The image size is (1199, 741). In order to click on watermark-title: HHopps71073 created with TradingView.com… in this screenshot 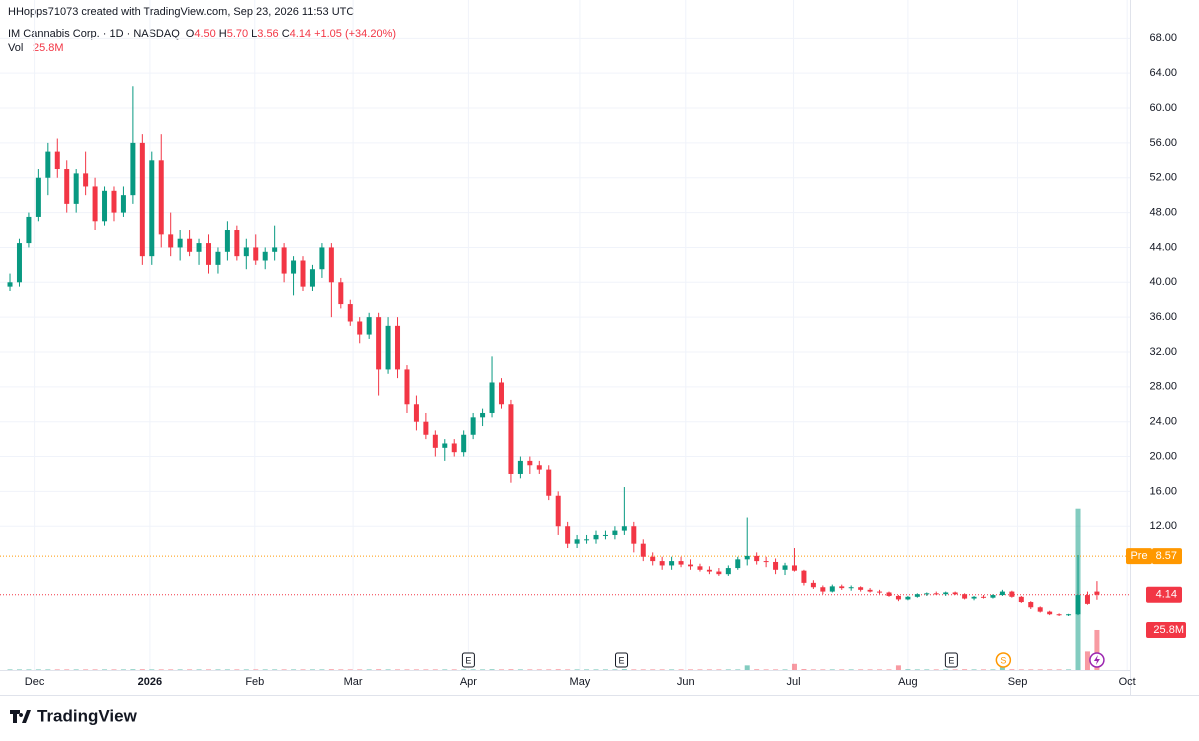, I will do `click(181, 12)`.